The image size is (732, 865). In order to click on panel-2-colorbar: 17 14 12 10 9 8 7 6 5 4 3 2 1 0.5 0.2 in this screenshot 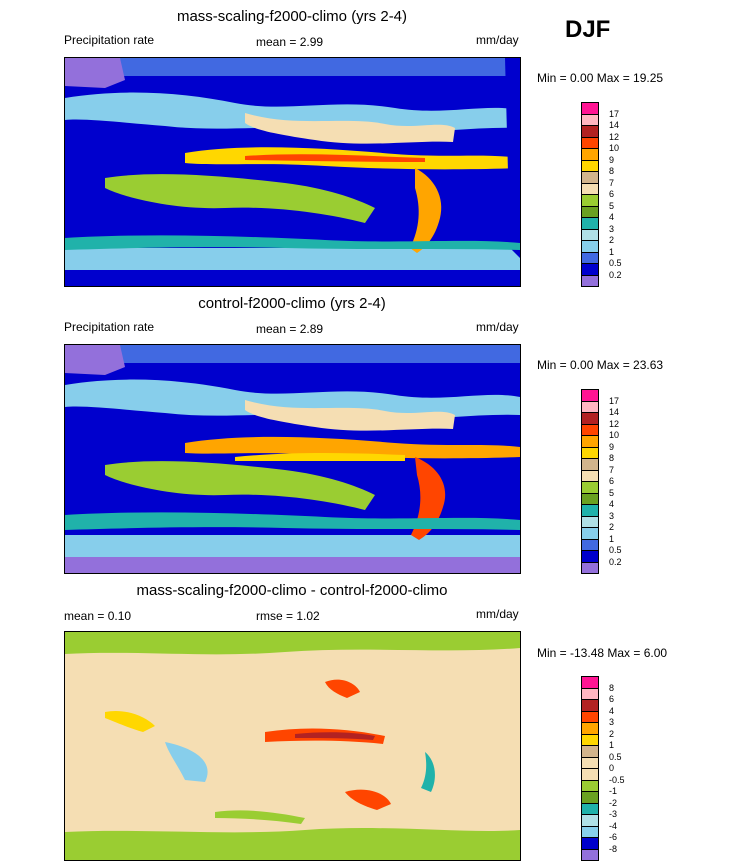, I will do `click(611, 481)`.